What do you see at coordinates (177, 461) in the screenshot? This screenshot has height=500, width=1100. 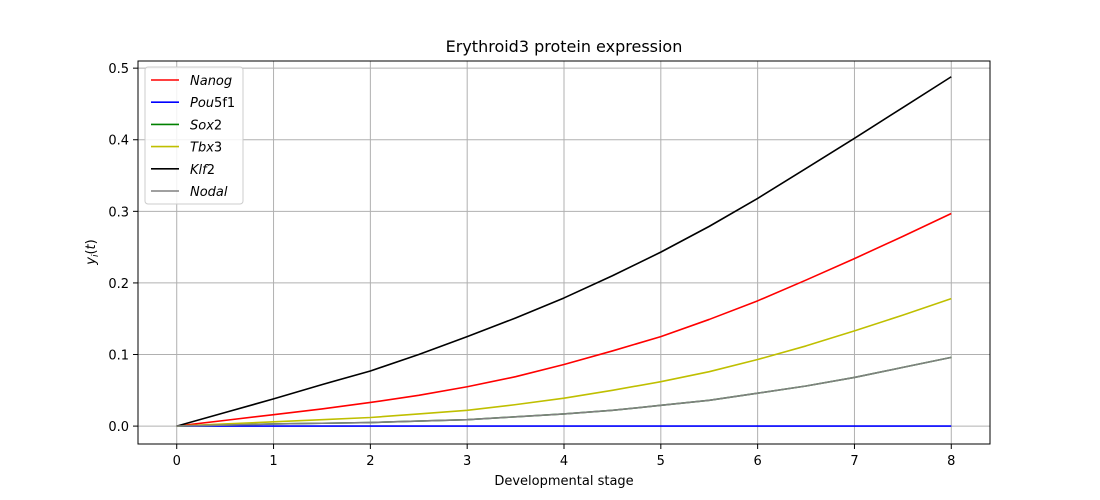 I see `x-tick-label: 0` at bounding box center [177, 461].